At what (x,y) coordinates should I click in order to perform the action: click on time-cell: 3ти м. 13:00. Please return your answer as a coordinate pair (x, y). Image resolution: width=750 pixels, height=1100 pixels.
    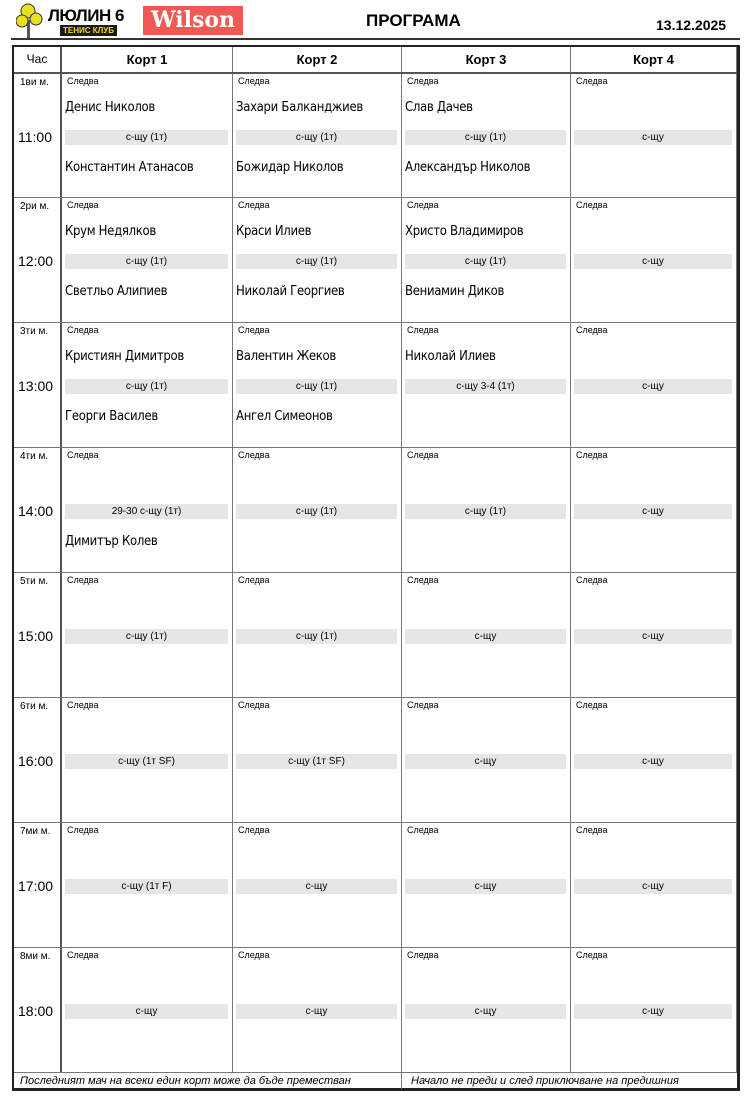
    Looking at the image, I should click on (38, 385).